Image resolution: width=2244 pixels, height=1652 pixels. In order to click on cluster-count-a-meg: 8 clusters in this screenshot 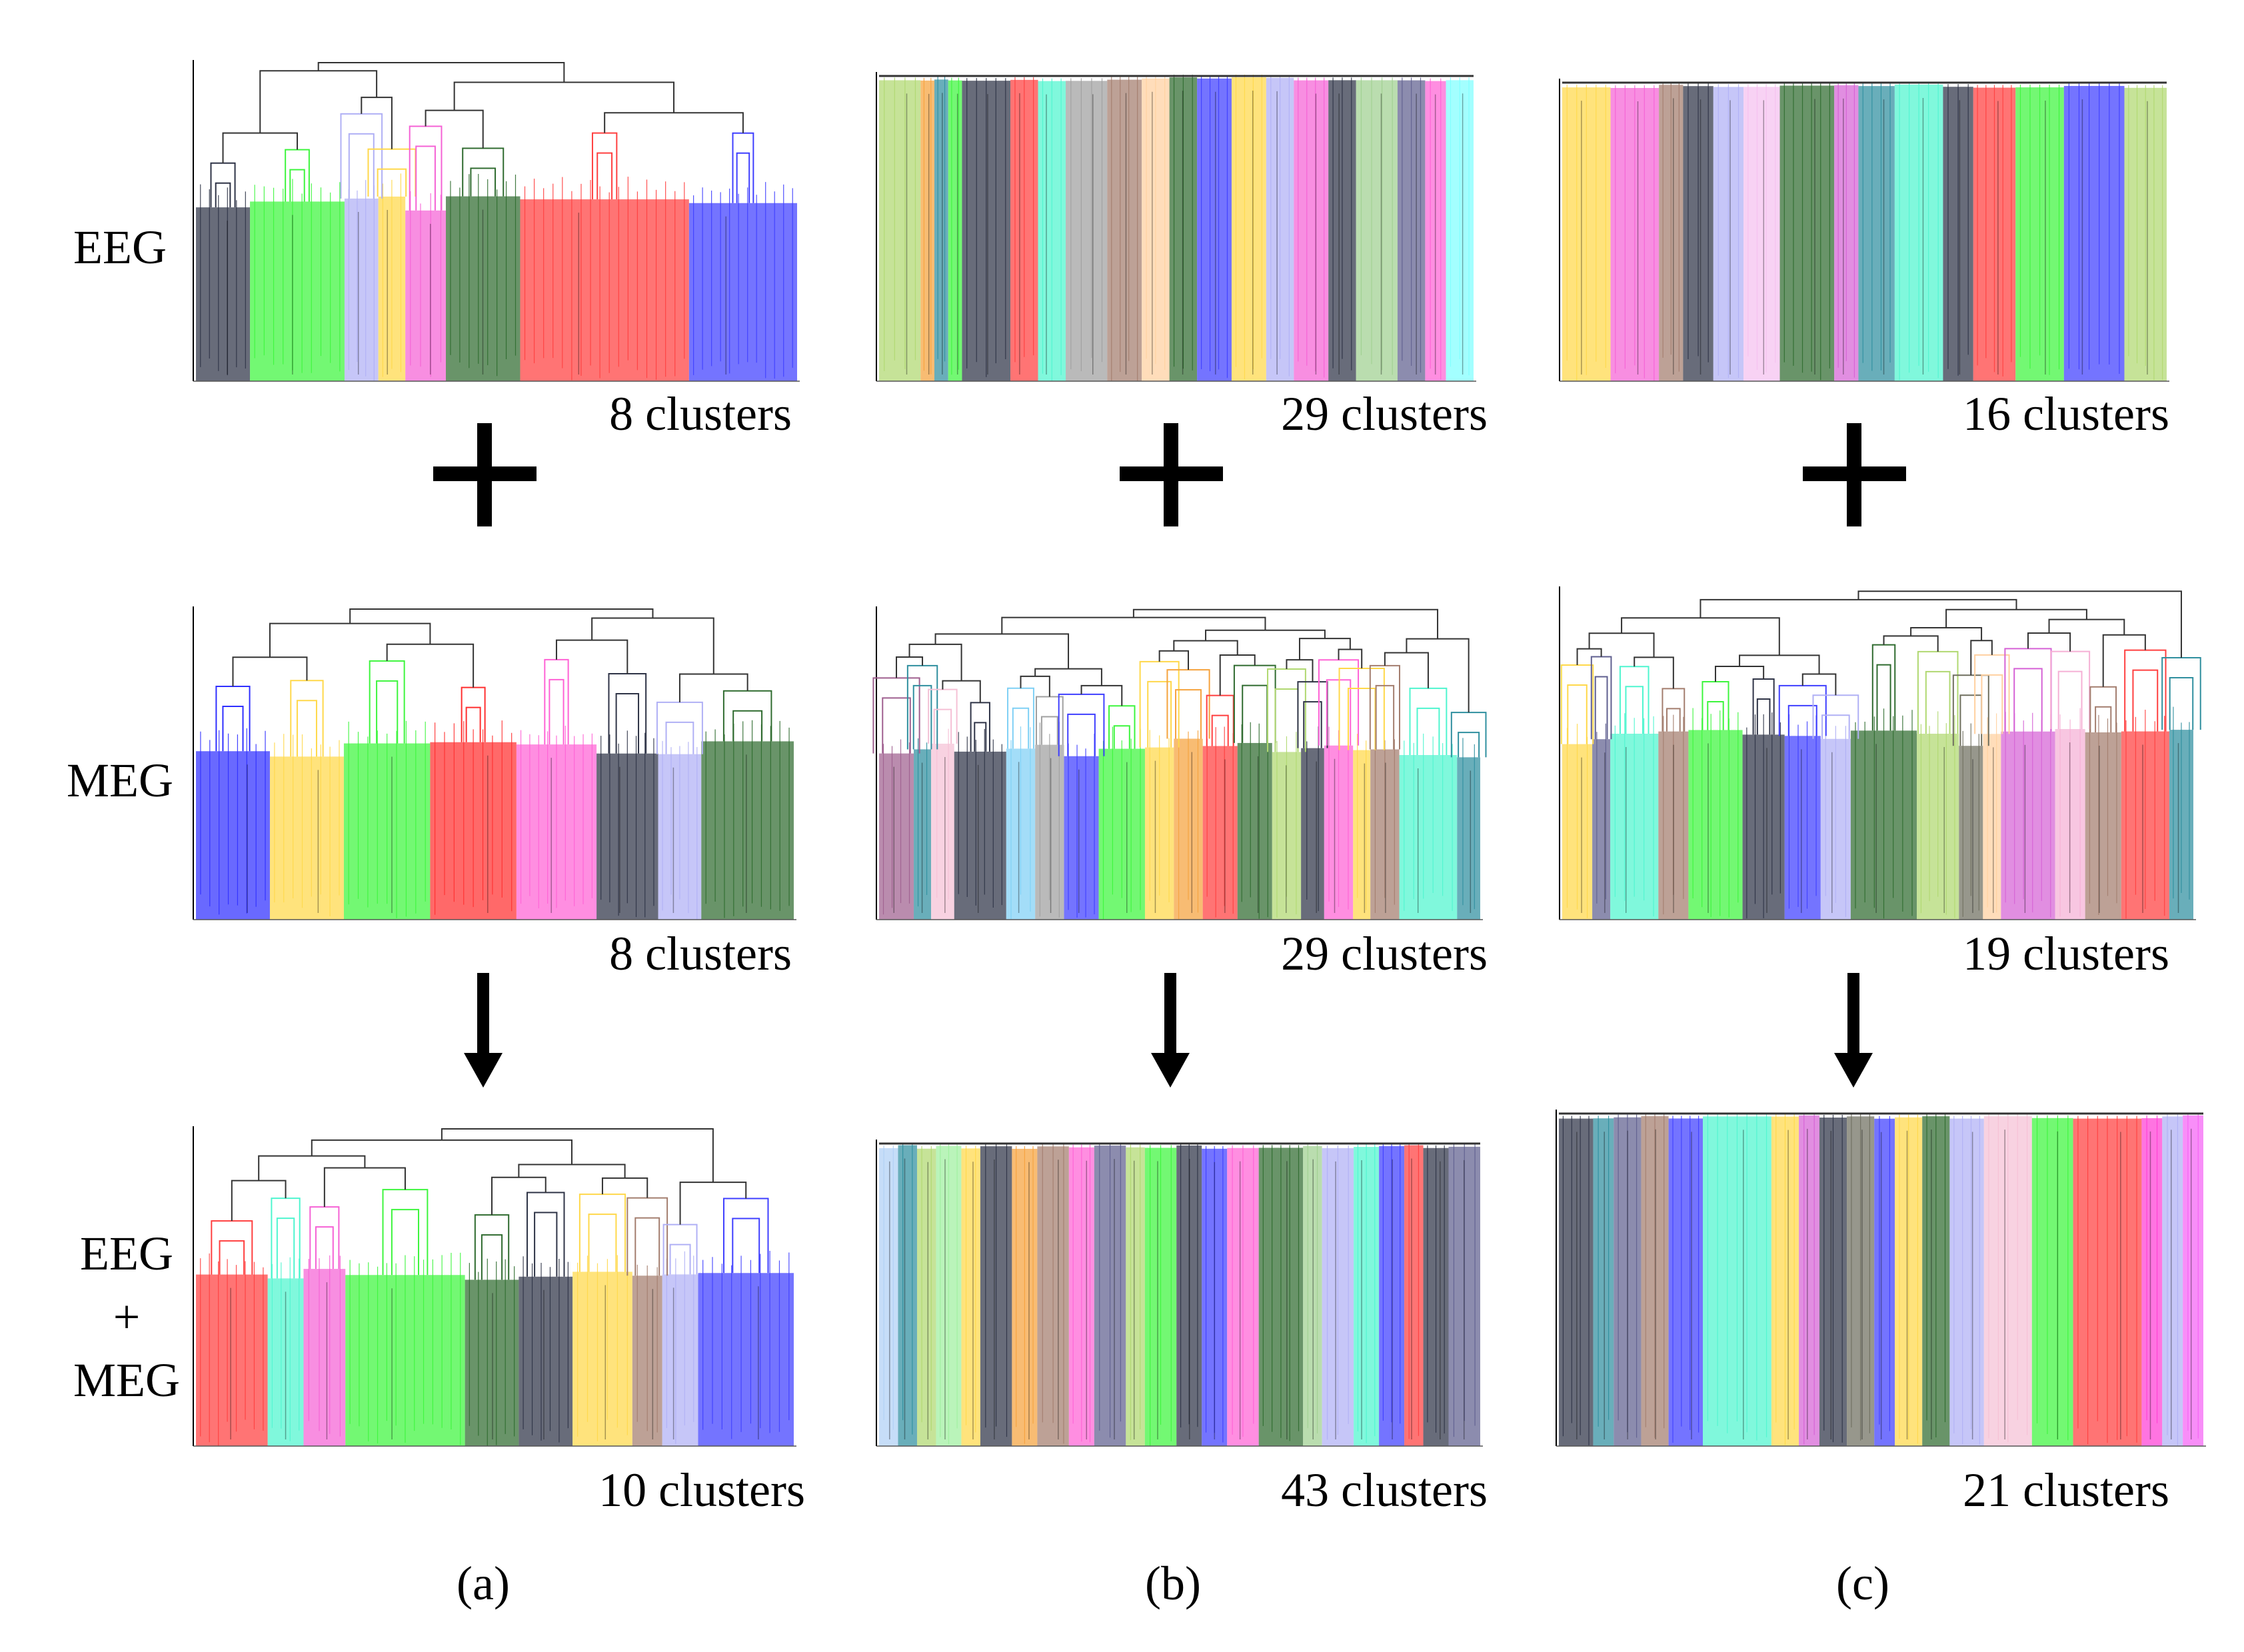, I will do `click(700, 953)`.